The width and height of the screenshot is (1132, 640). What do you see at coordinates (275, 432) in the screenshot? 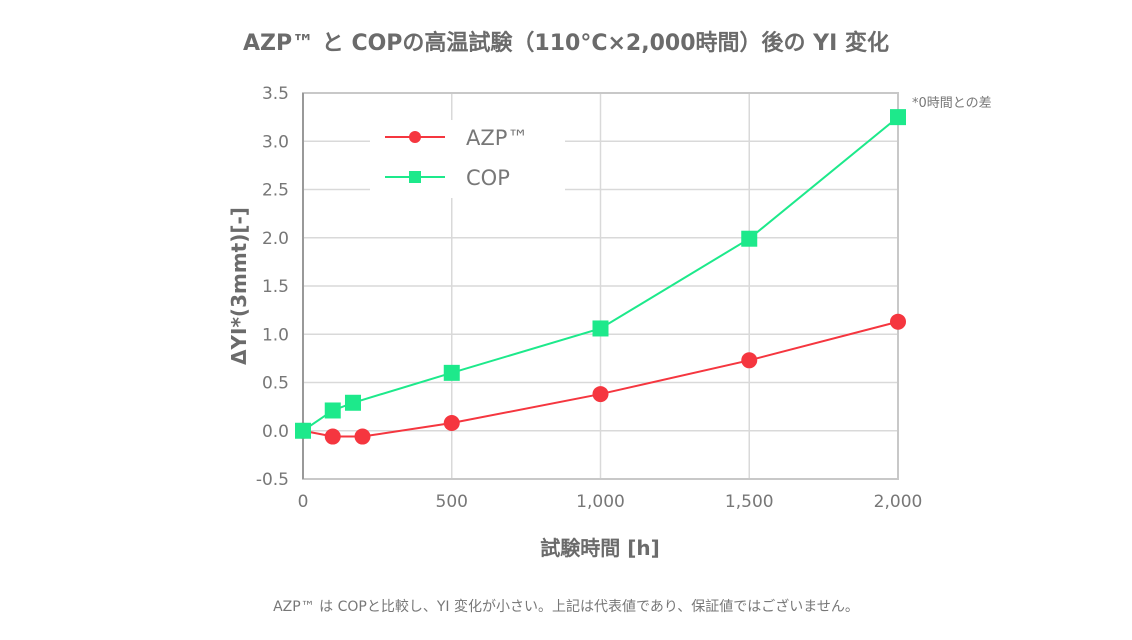
I see `y-tick-label: 0.0` at bounding box center [275, 432].